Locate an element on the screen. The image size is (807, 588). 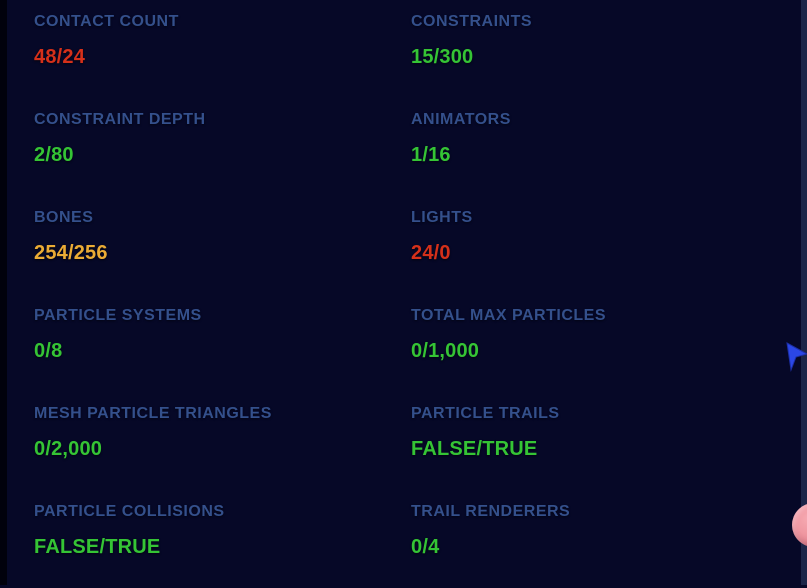
stat-value: 1/16 is located at coordinates (431, 155).